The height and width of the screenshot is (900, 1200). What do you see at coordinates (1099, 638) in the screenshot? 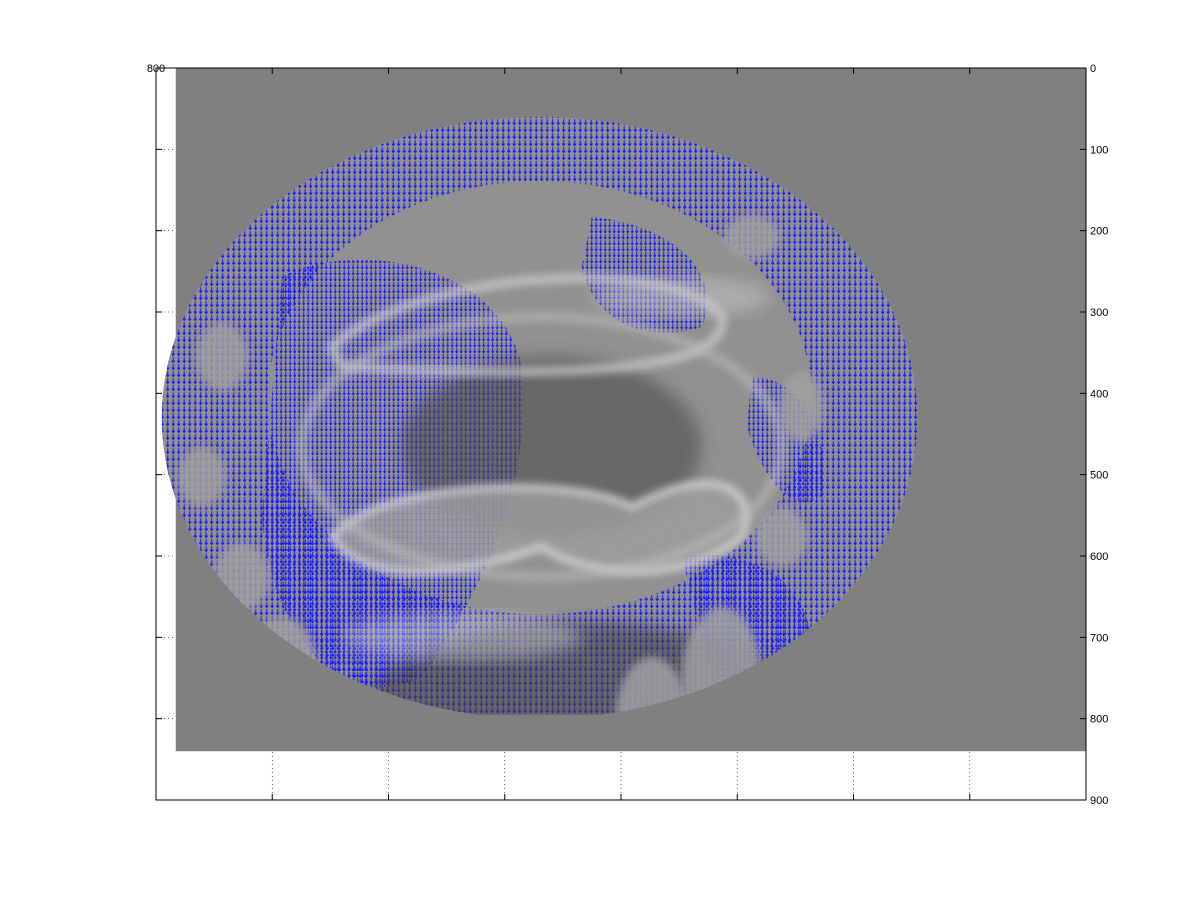
I see `y-tick-label: 700` at bounding box center [1099, 638].